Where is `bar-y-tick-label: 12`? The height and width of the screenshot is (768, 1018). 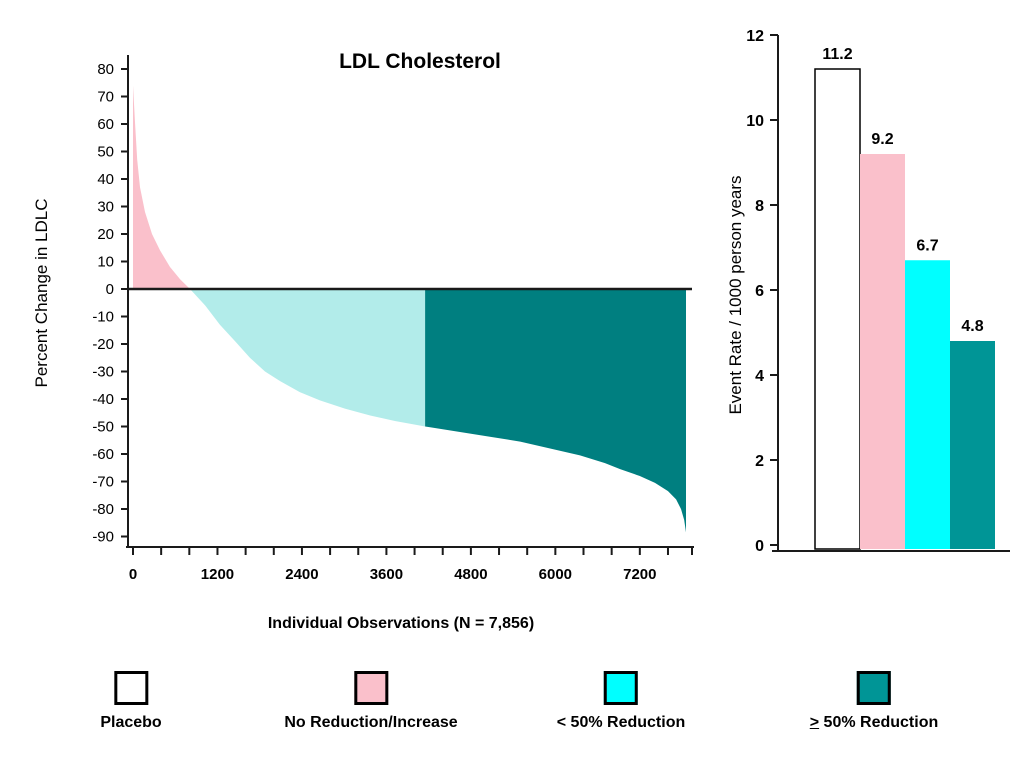 bar-y-tick-label: 12 is located at coordinates (755, 36).